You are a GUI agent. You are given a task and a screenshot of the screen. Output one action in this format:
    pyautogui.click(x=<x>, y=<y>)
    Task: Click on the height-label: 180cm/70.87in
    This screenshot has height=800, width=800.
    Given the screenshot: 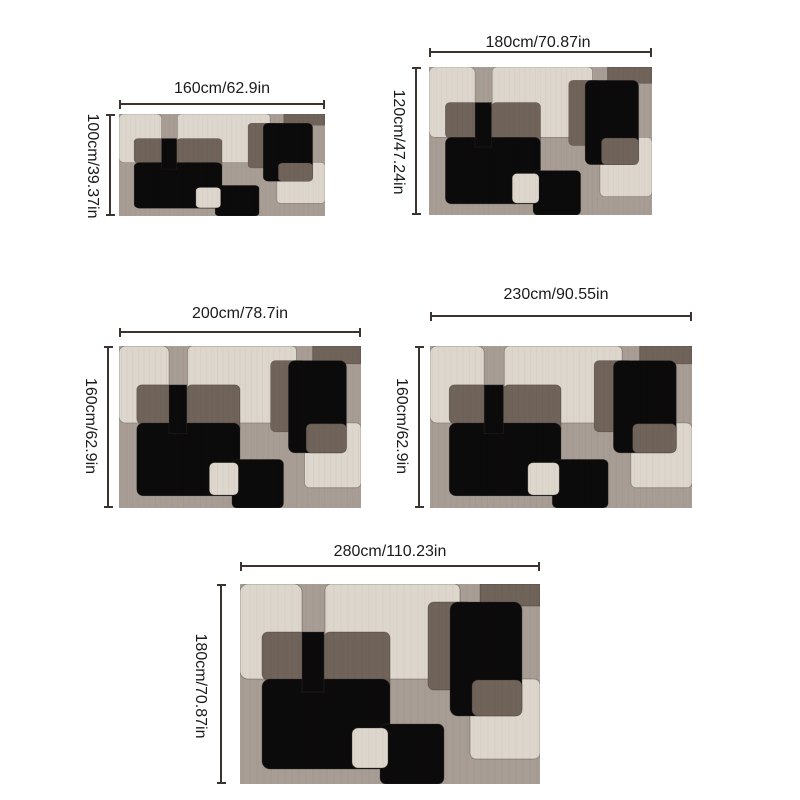 What is the action you would take?
    pyautogui.click(x=200, y=686)
    